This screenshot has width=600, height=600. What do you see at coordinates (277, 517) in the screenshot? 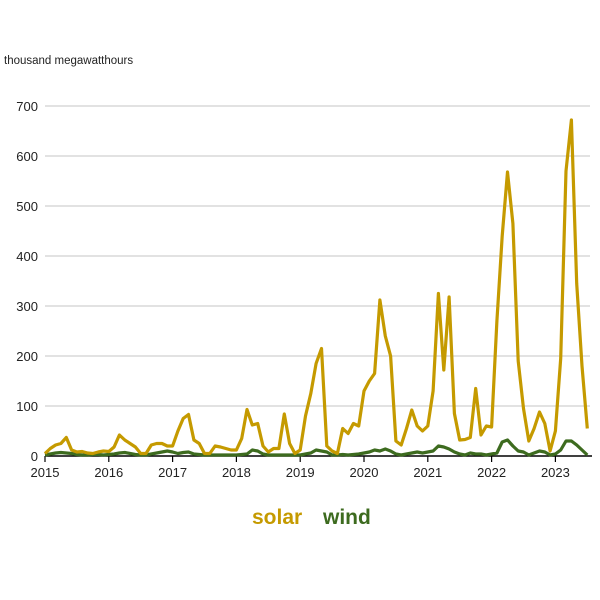
I see `legend-solar: solar` at bounding box center [277, 517].